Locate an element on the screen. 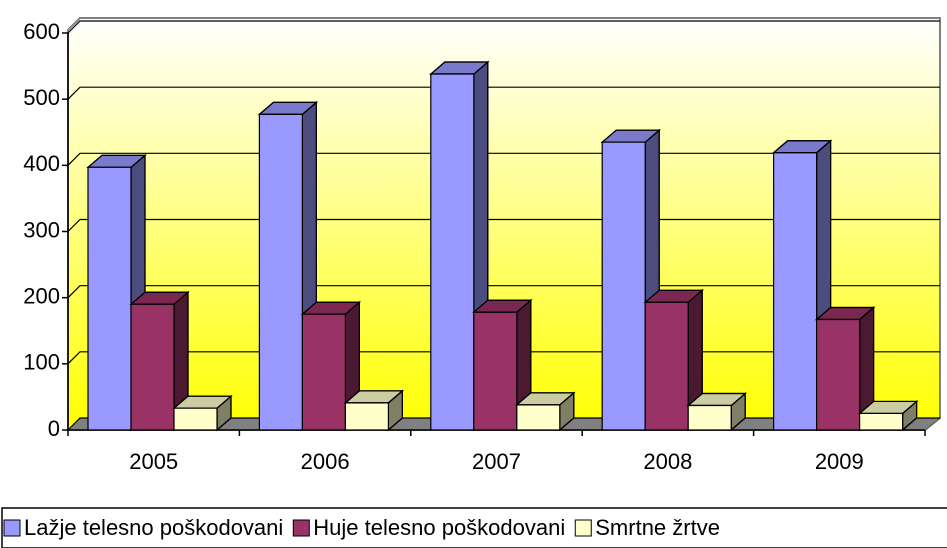  legend-label: Lažje telesno poškodovani is located at coordinates (153, 527).